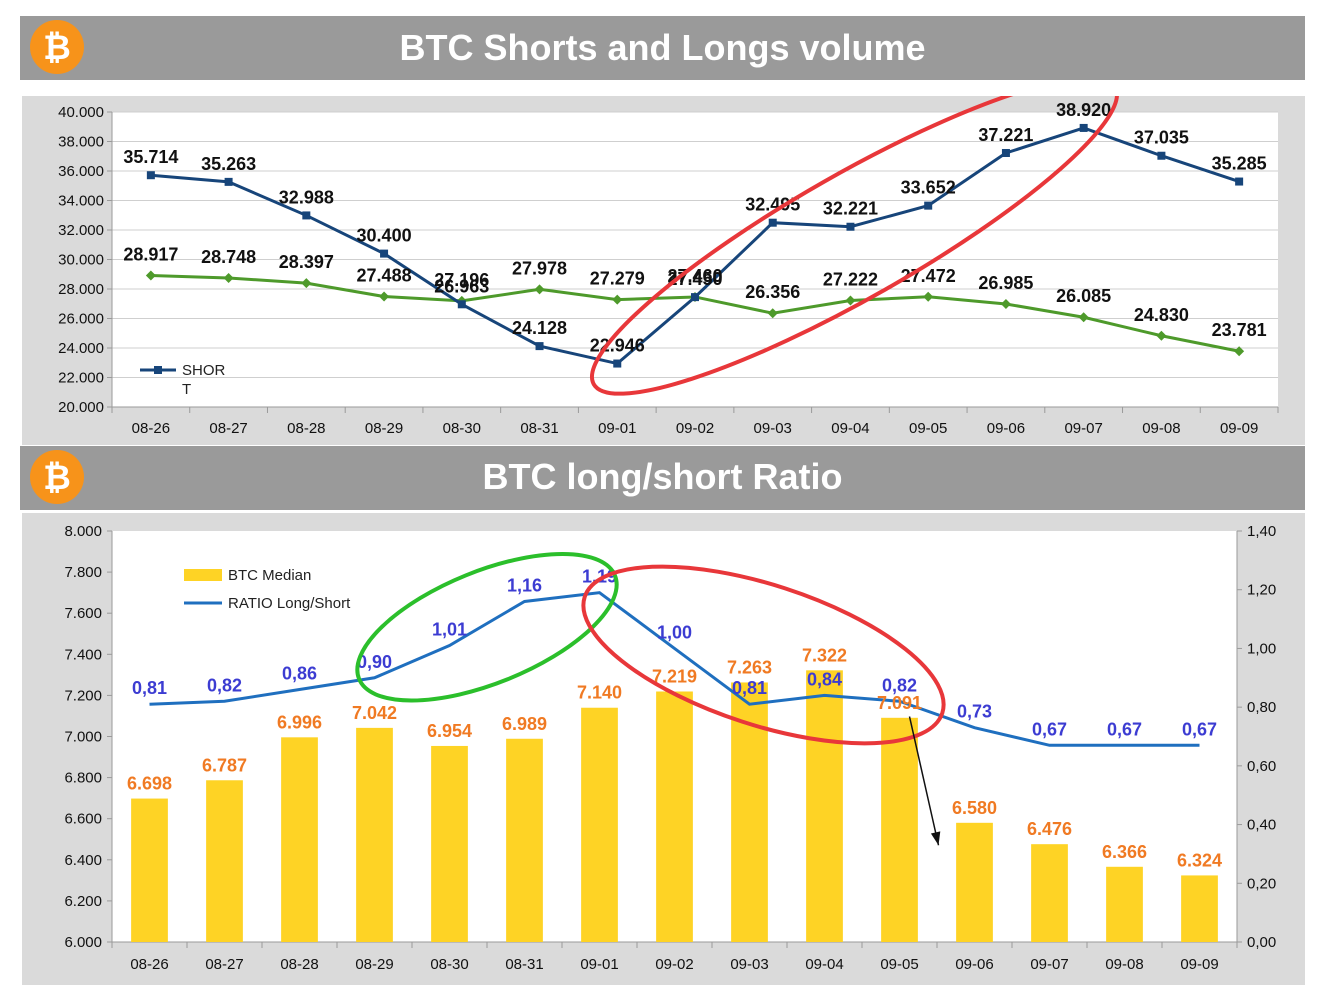  Describe the element at coordinates (974, 808) in the screenshot. I see `bar-data-label: 6.580` at that location.